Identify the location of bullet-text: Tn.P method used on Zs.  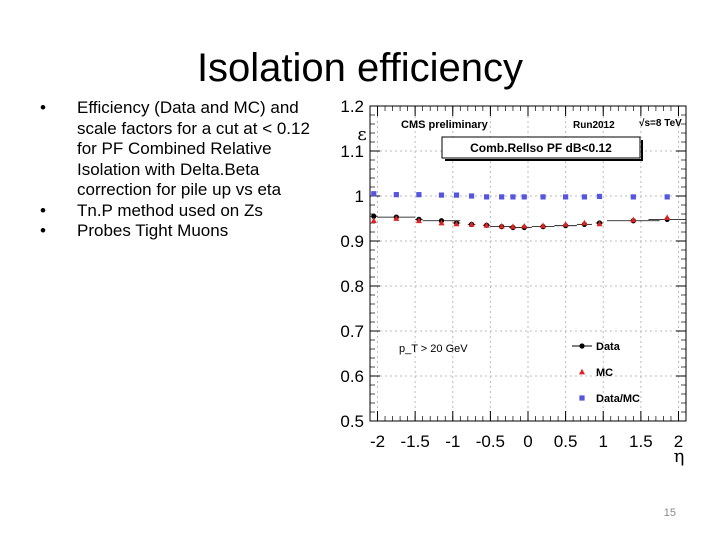
(170, 210).